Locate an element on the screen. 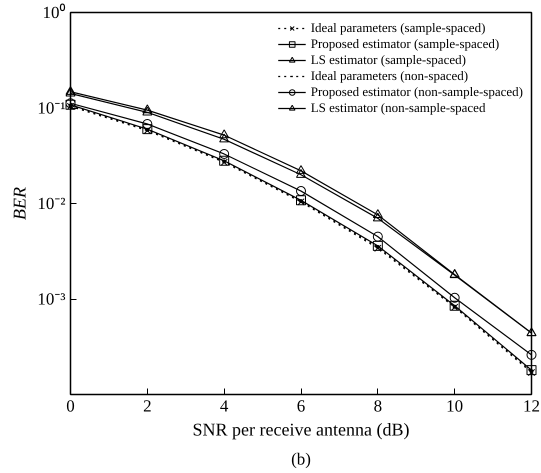 The width and height of the screenshot is (541, 473). x-tick-label: 8 is located at coordinates (378, 406).